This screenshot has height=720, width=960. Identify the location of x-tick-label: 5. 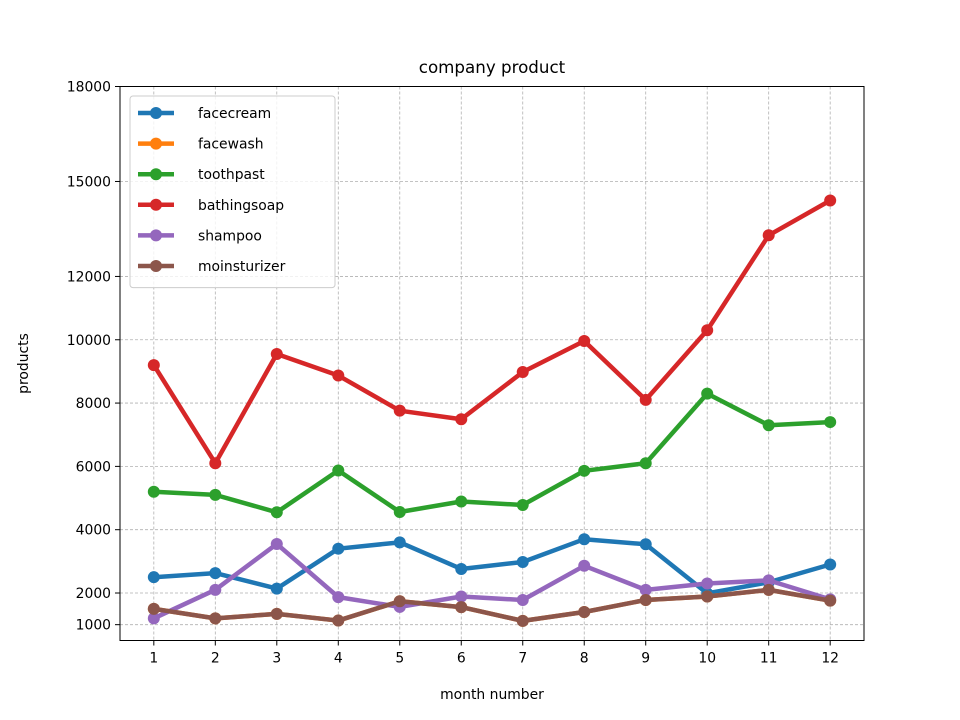
(399, 659).